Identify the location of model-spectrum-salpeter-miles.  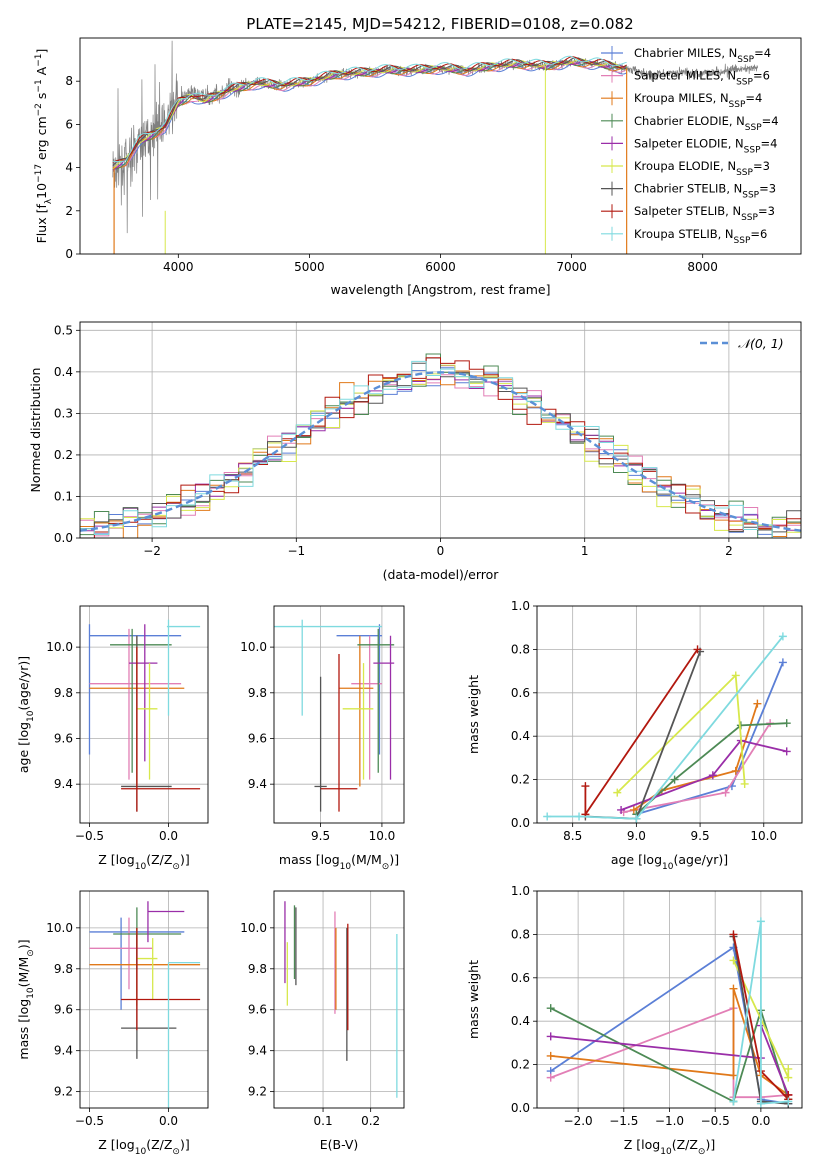
(369, 115).